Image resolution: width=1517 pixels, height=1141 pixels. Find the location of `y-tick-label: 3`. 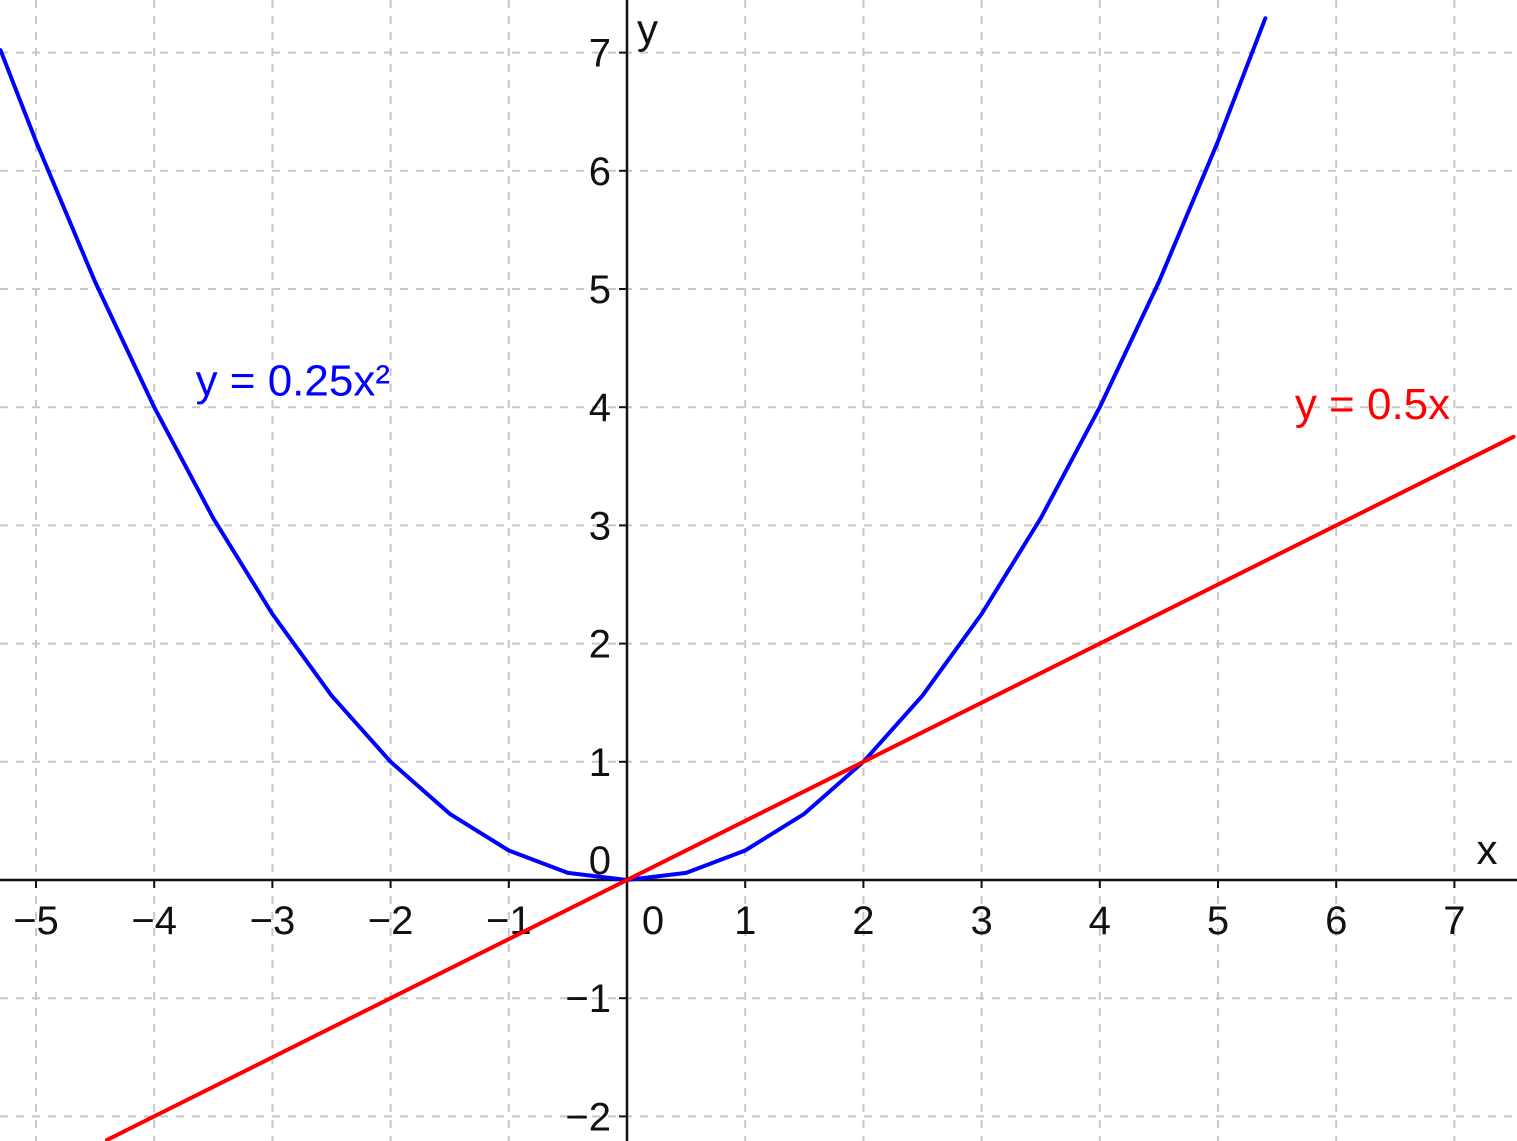

y-tick-label: 3 is located at coordinates (600, 526).